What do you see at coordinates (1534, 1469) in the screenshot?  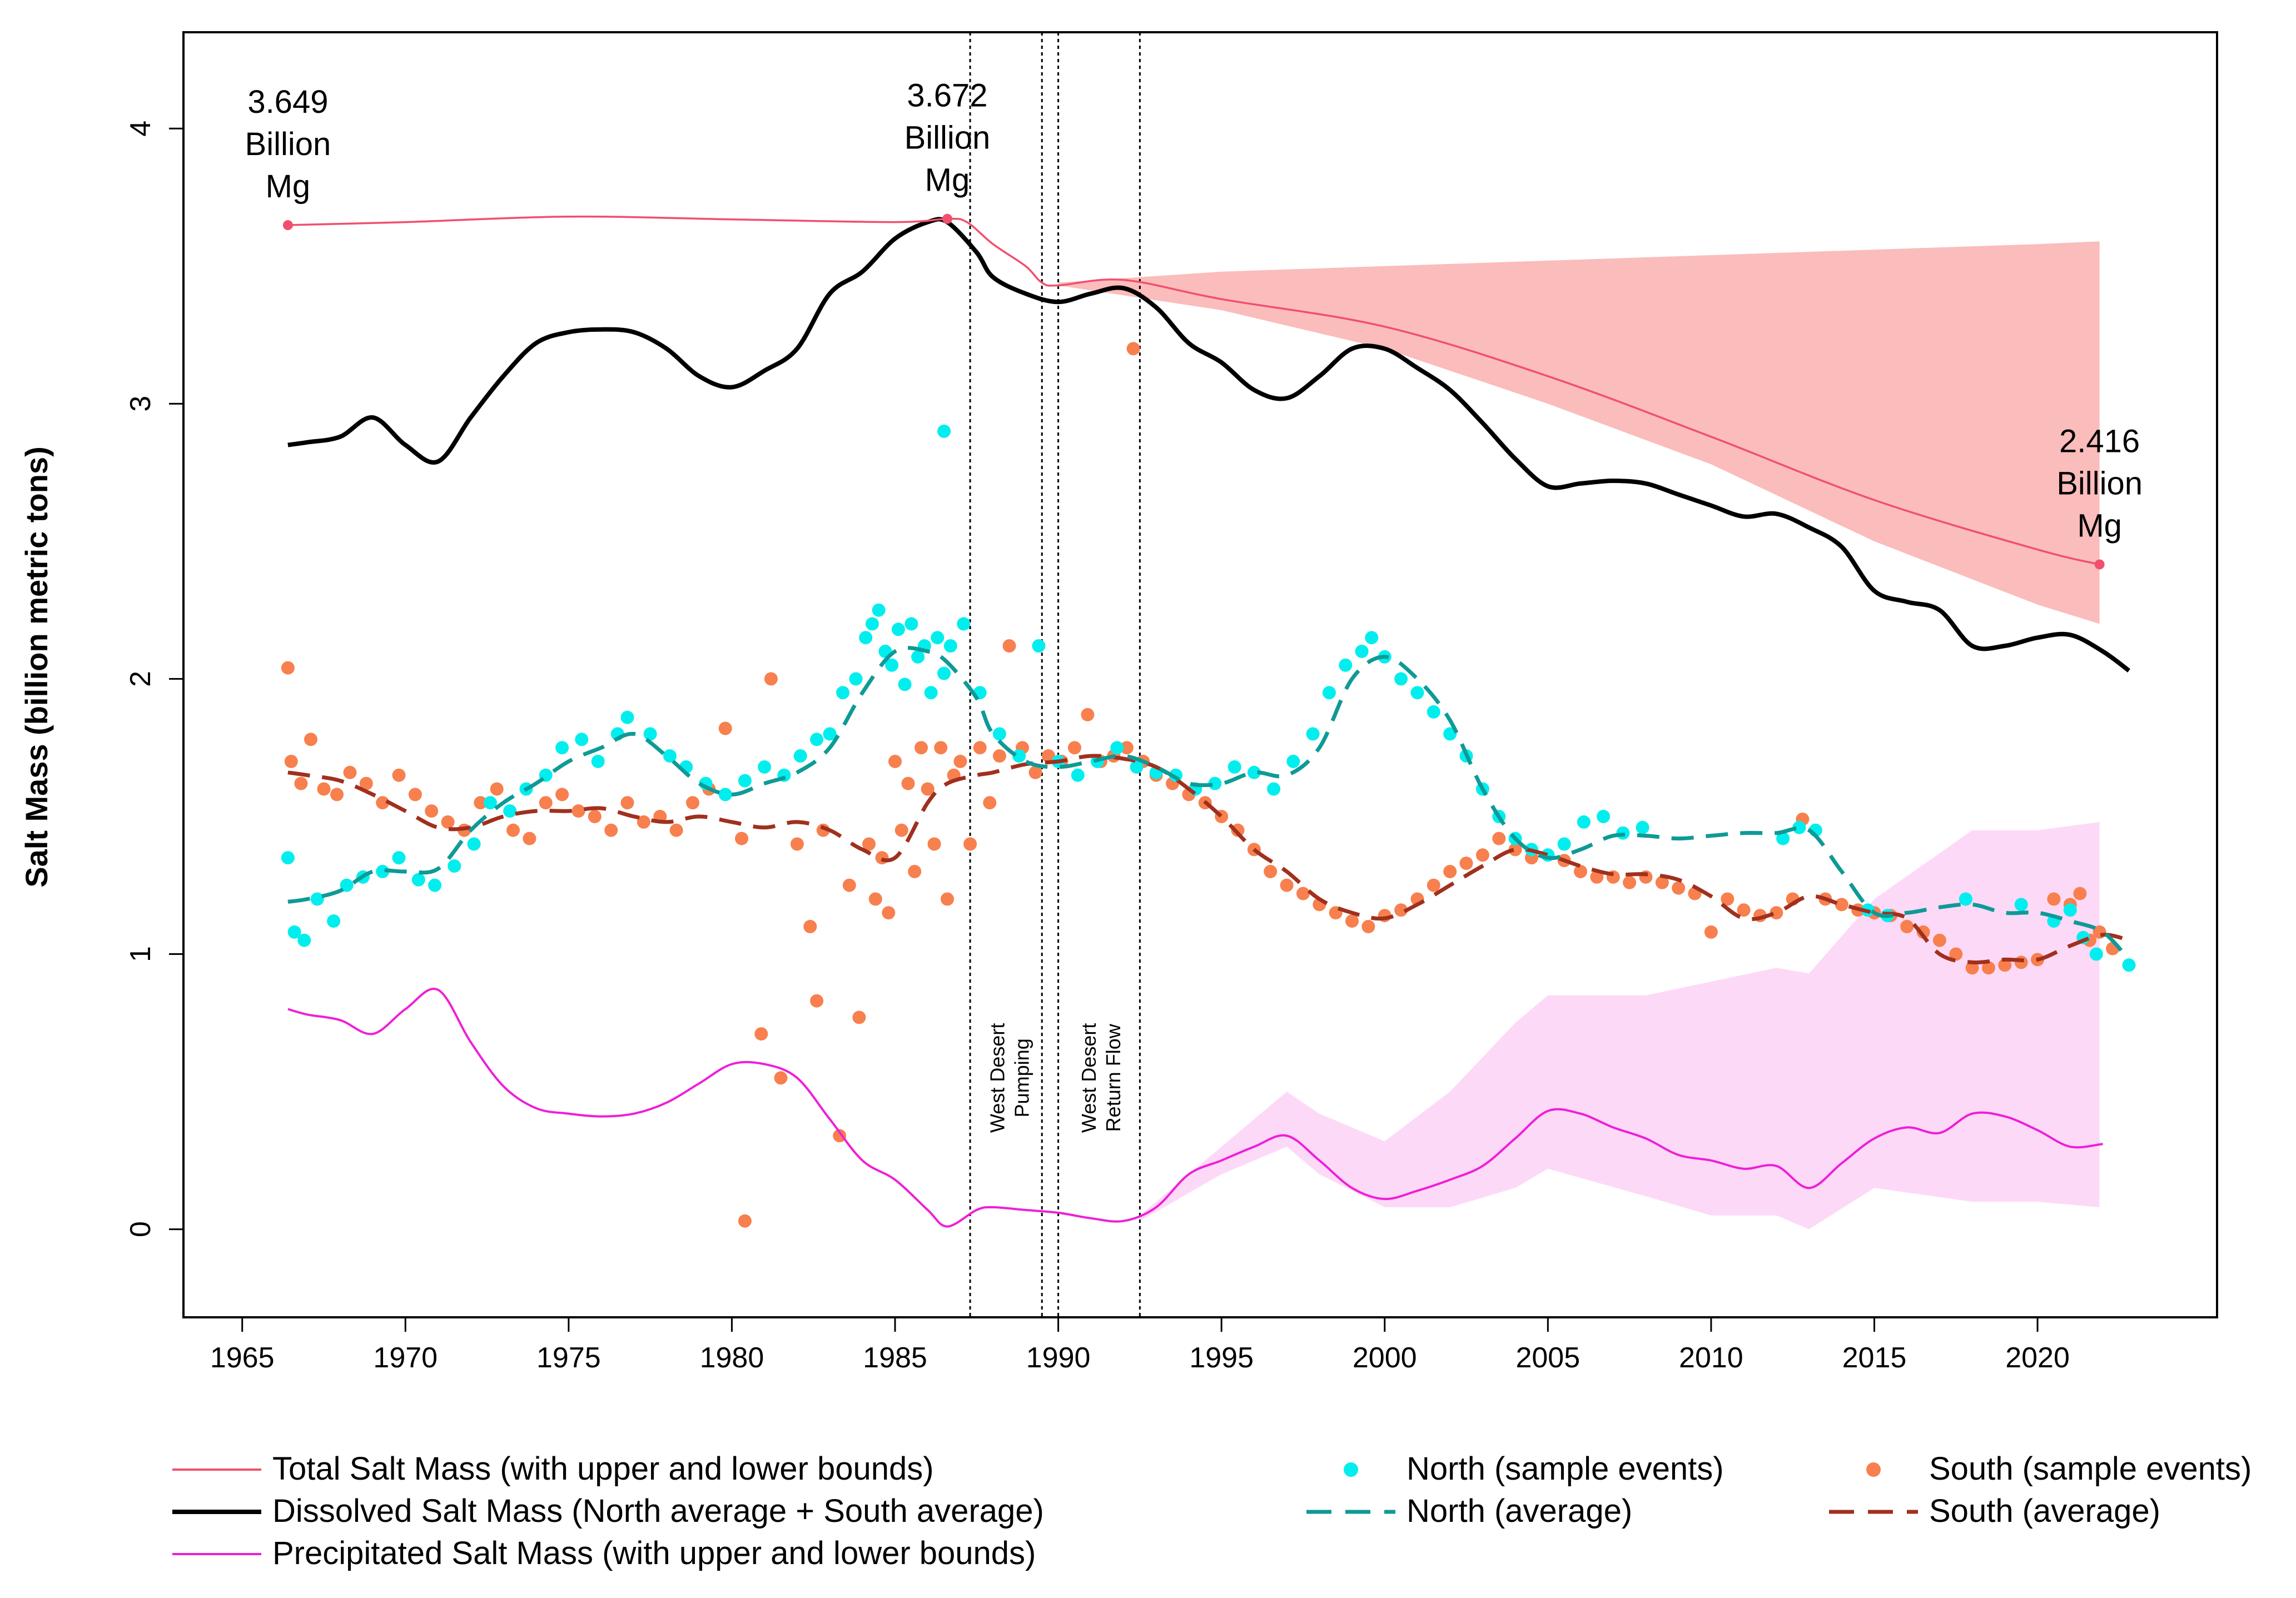 I see `legend-item-3: North (sample events)` at bounding box center [1534, 1469].